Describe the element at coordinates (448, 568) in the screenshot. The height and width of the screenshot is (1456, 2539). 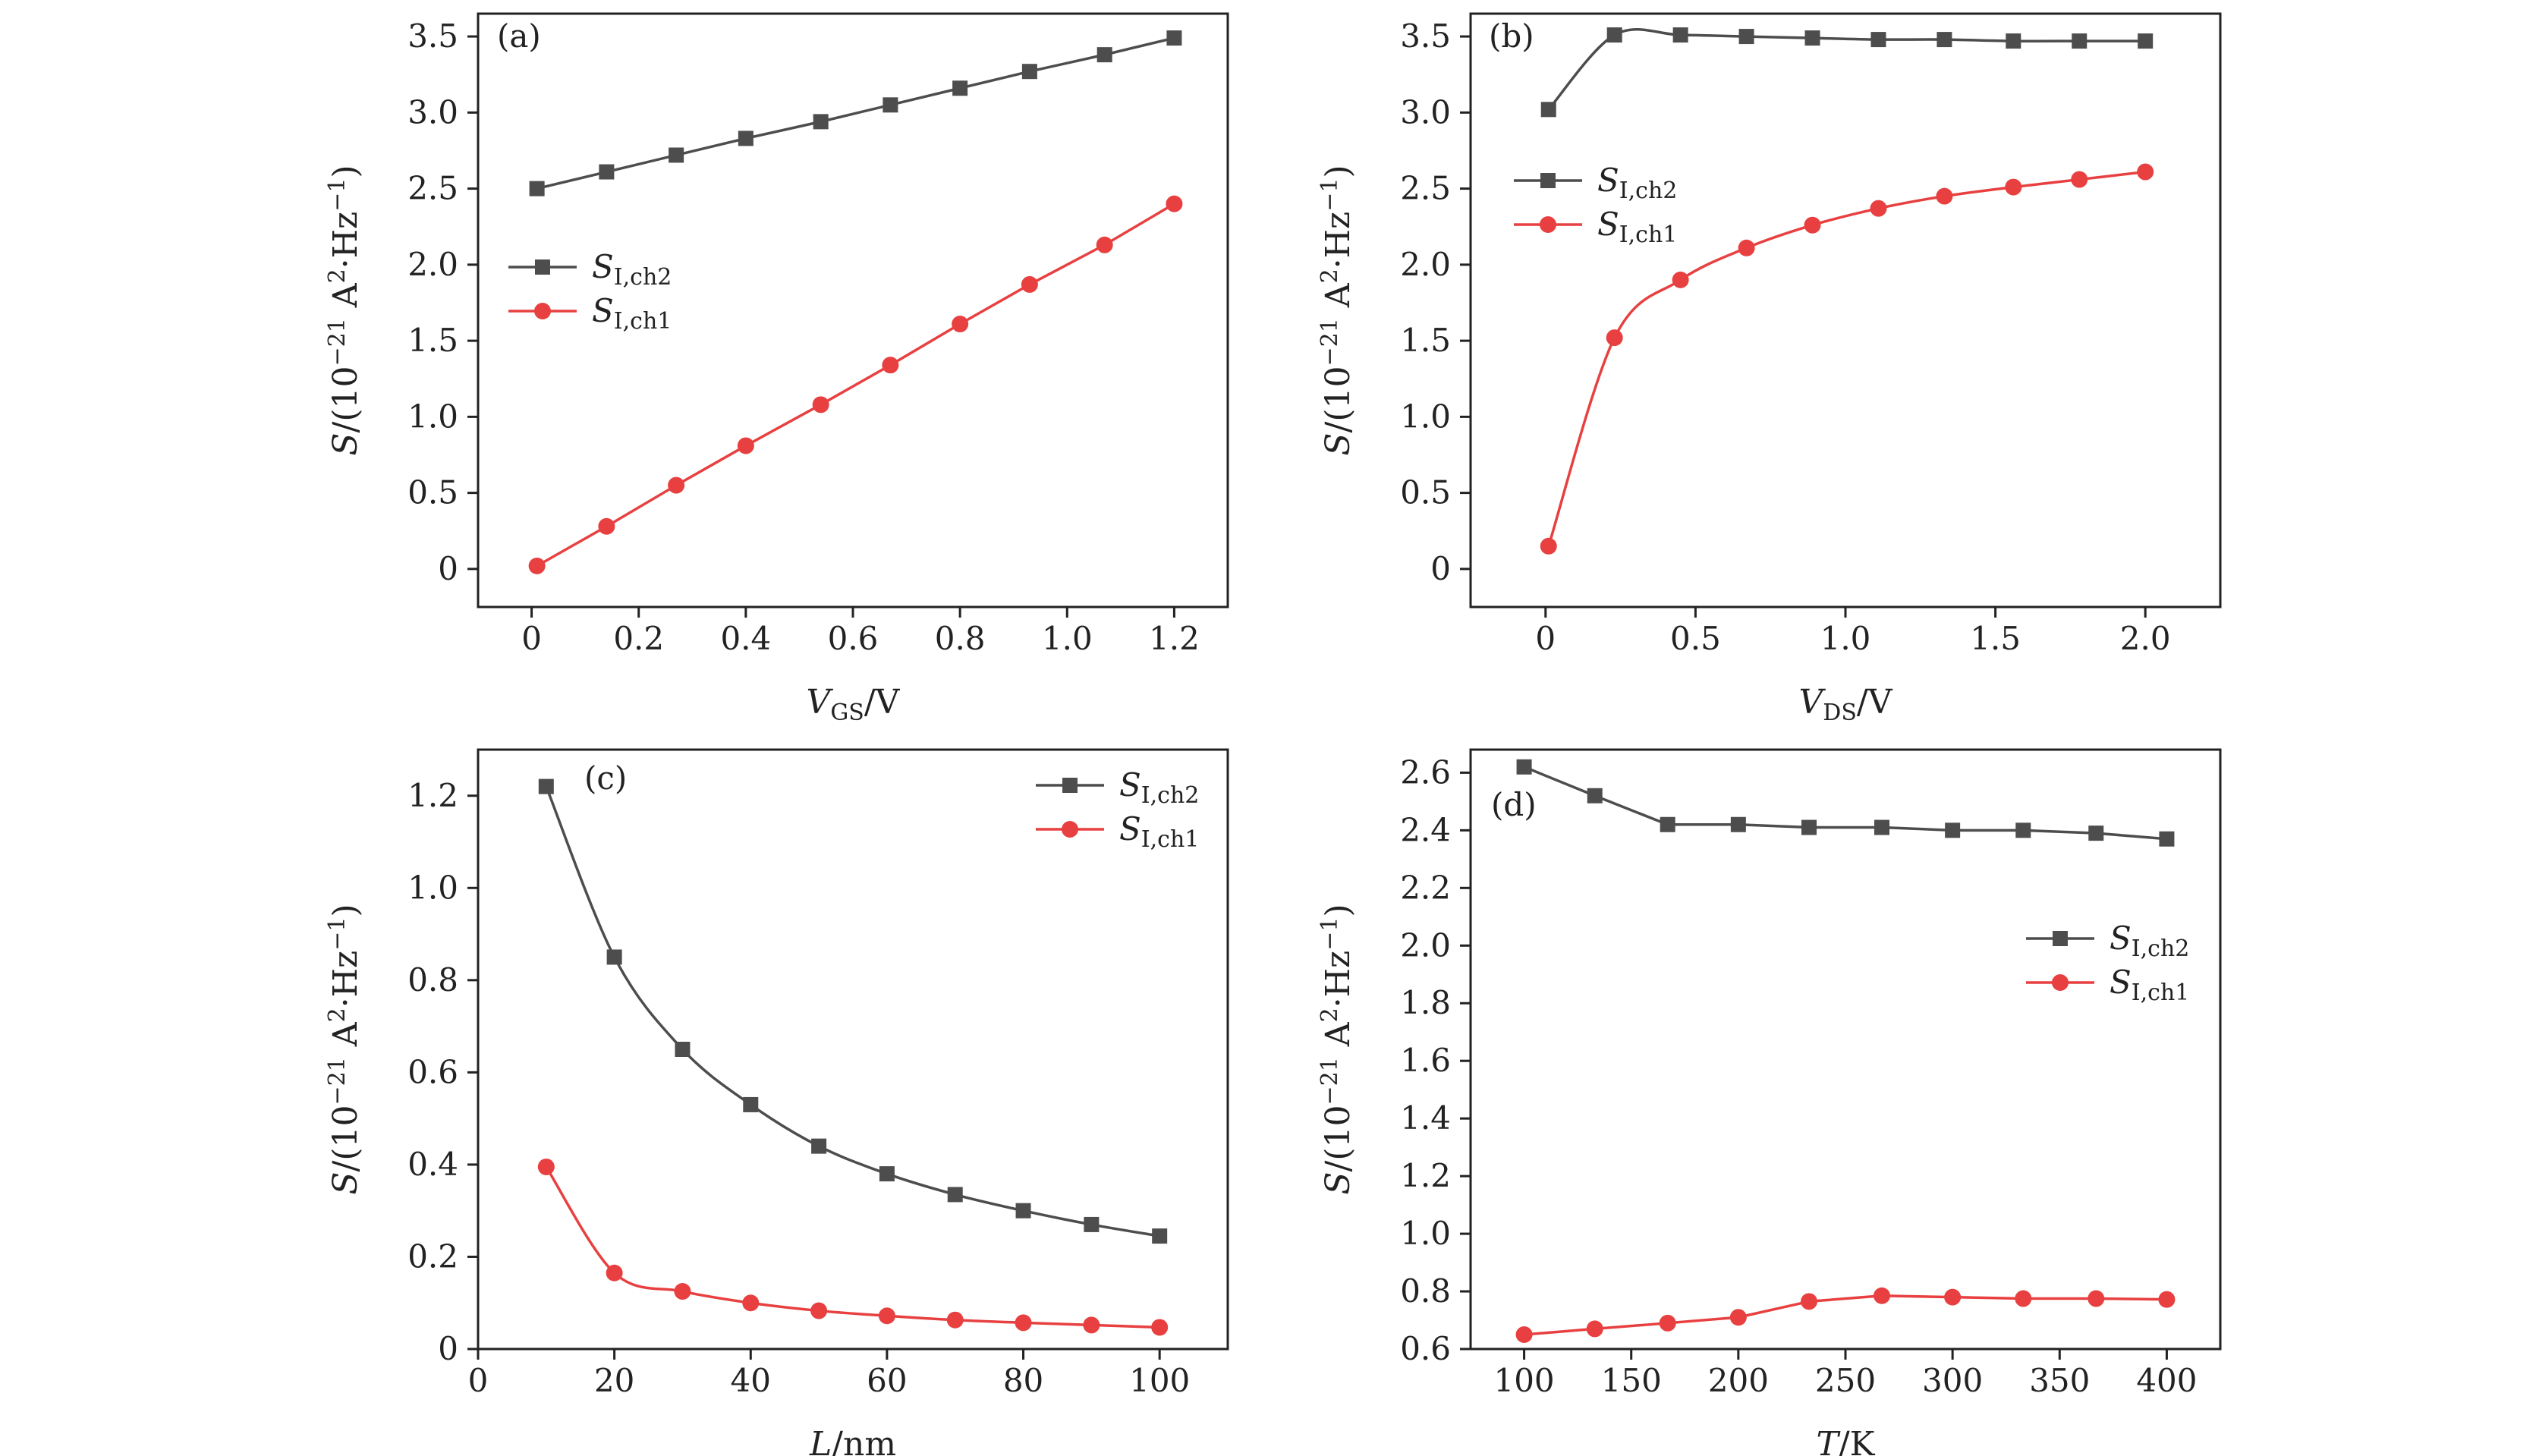
I see `y-tick-label: 0` at that location.